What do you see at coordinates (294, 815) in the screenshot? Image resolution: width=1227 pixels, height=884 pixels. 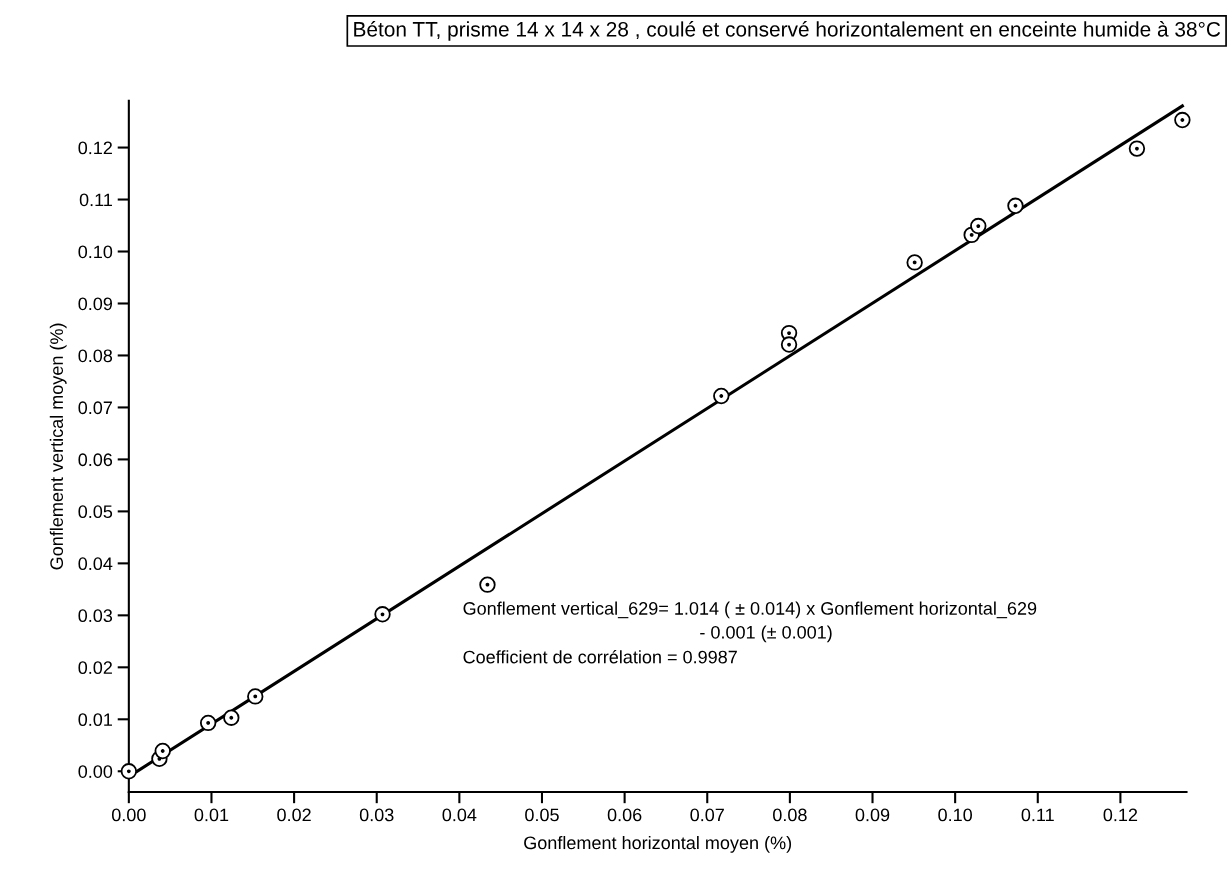 I see `x-tick-label: 0.02` at bounding box center [294, 815].